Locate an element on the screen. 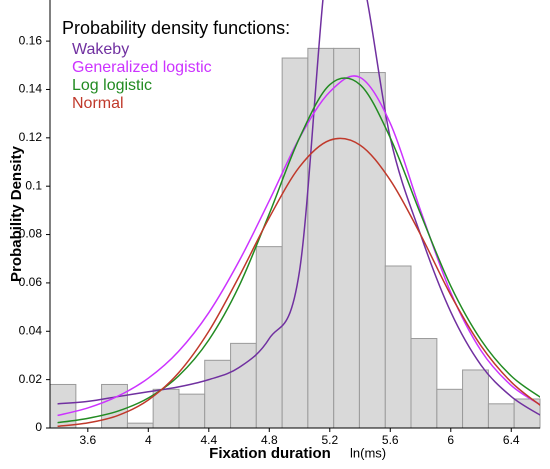 The image size is (550, 469). y-axis-label: Probability Density is located at coordinates (16, 213).